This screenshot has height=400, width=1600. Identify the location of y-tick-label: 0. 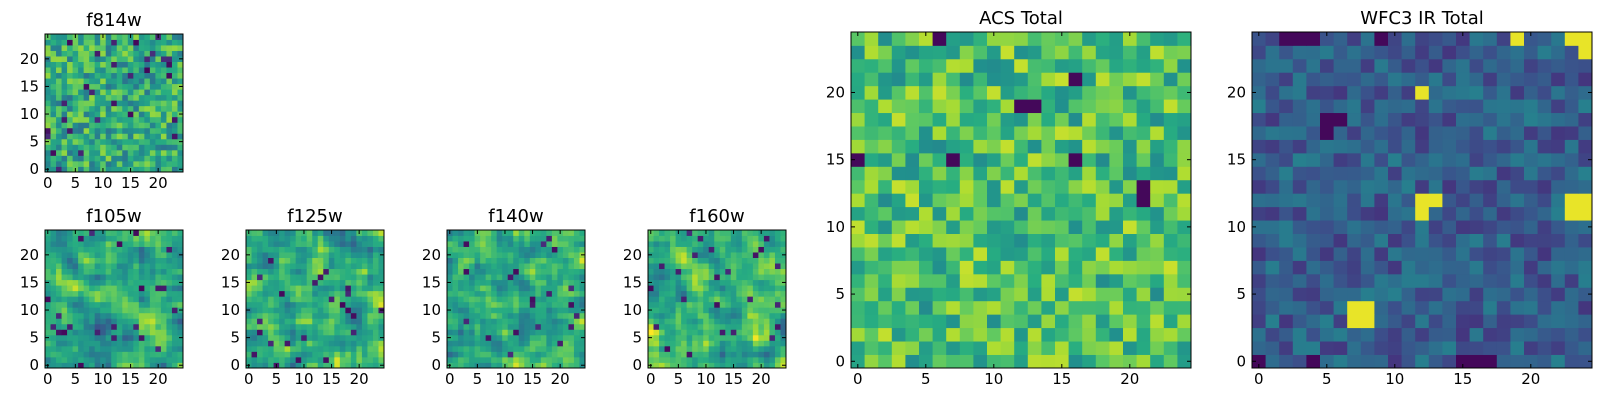
(34, 169).